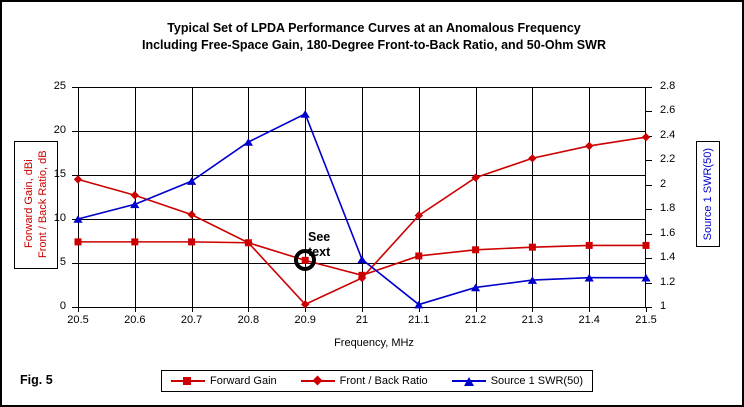 This screenshot has height=407, width=744. What do you see at coordinates (319, 252) in the screenshot?
I see `annotation-line-2: text` at bounding box center [319, 252].